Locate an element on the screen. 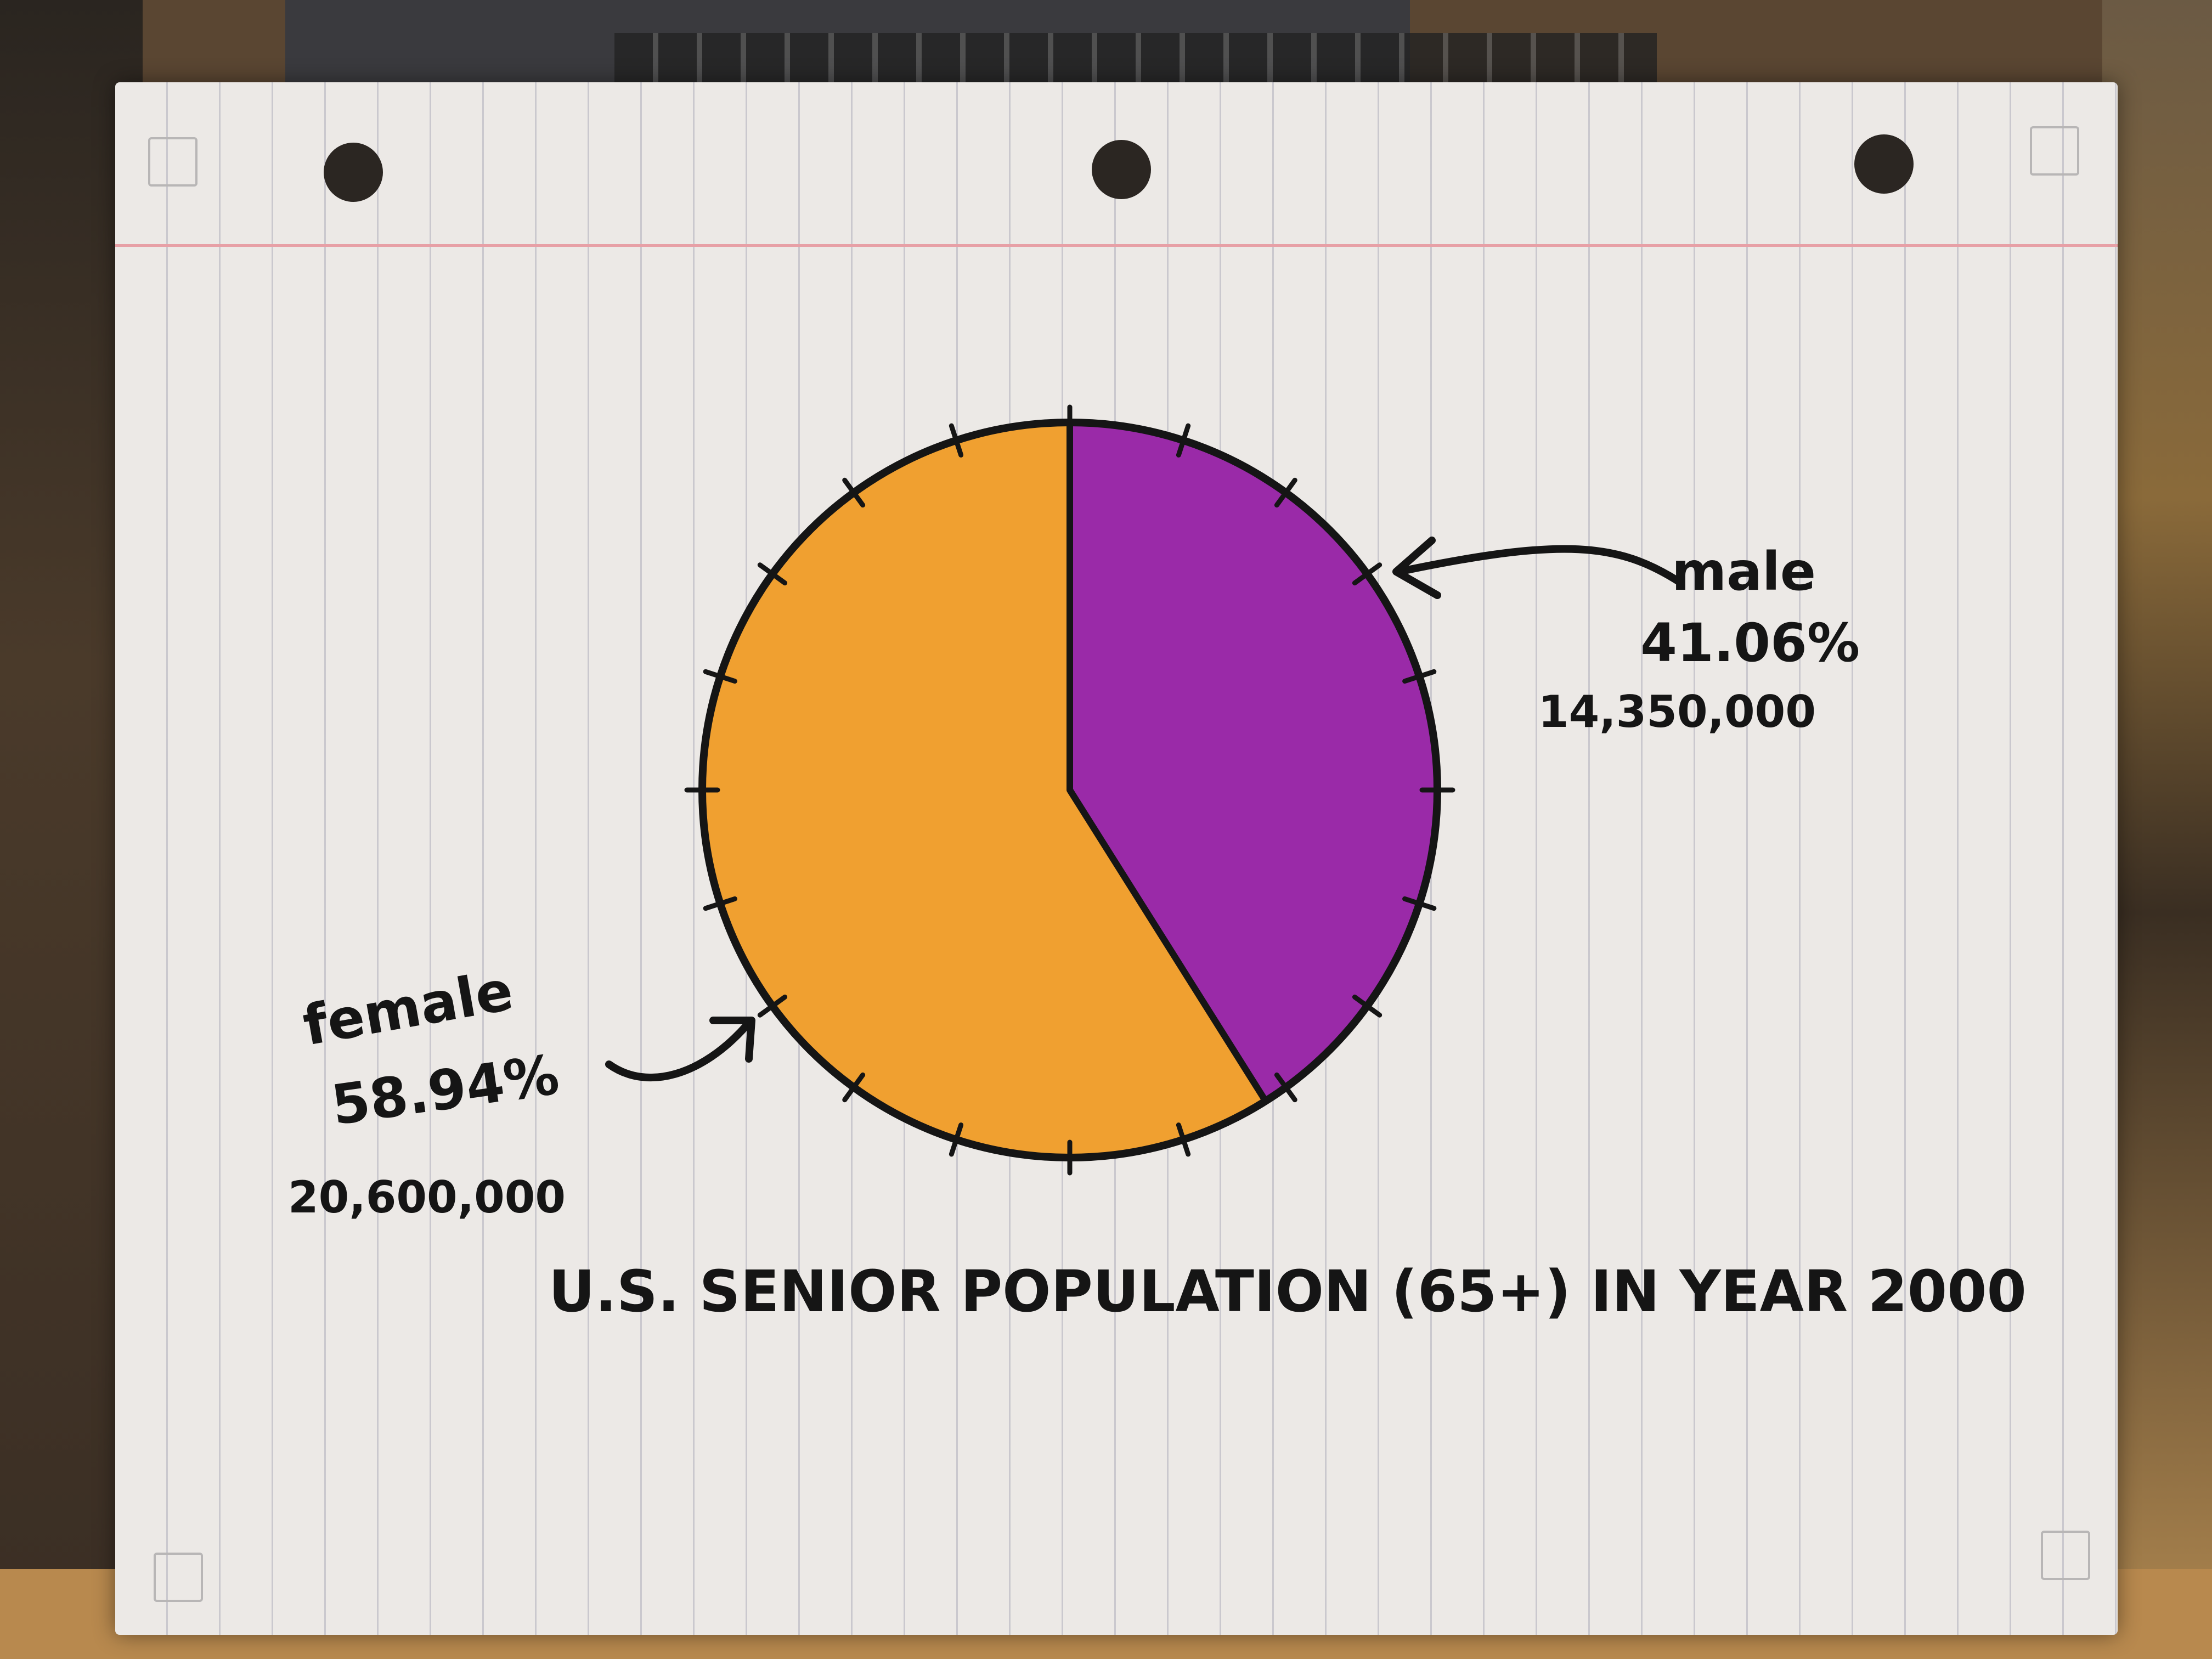  male-arrow-head is located at coordinates (1417, 568).